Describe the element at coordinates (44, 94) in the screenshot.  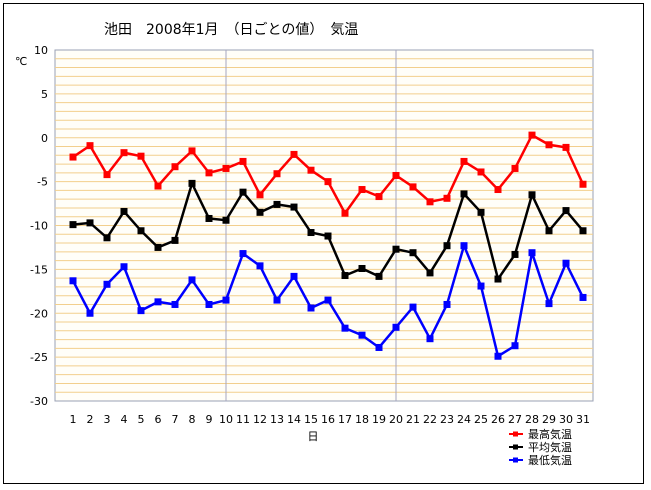
I see `y-tick-label: 5` at that location.